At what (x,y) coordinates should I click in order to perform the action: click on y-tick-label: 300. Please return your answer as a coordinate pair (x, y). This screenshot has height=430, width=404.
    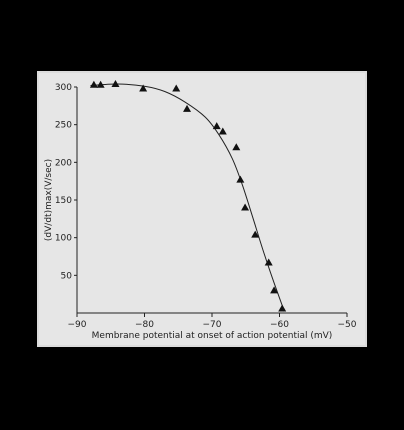
    Looking at the image, I should click on (63, 88).